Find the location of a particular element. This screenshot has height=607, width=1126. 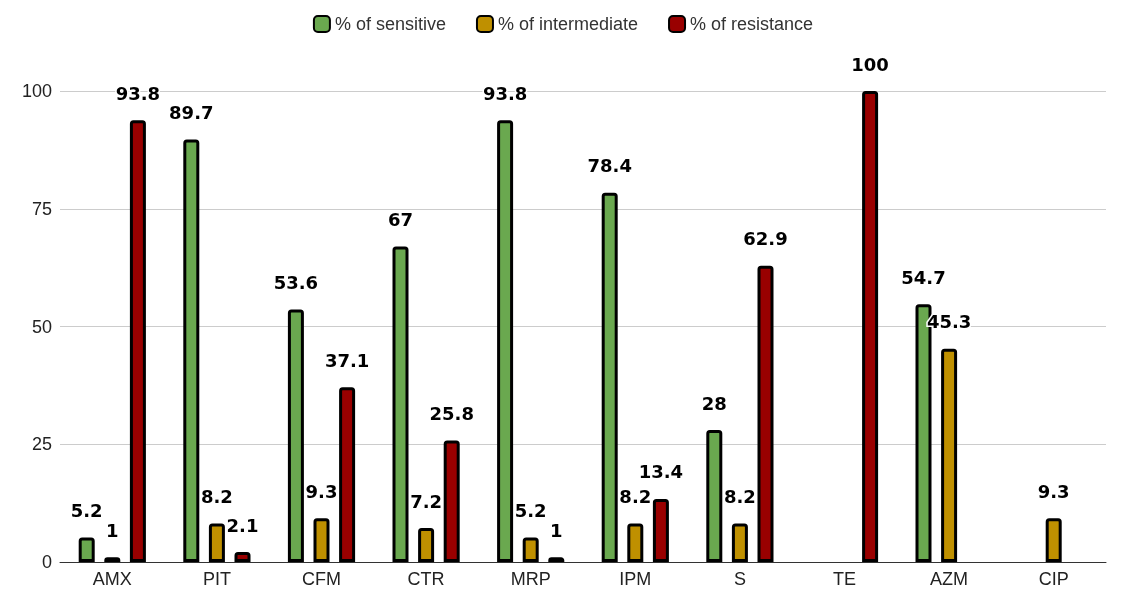

data-label: 37.1 is located at coordinates (347, 360).